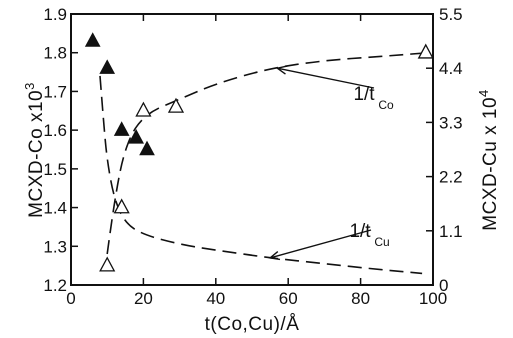 The width and height of the screenshot is (513, 338). I want to click on y-left-tick-label: 1.5, so click(55, 169).